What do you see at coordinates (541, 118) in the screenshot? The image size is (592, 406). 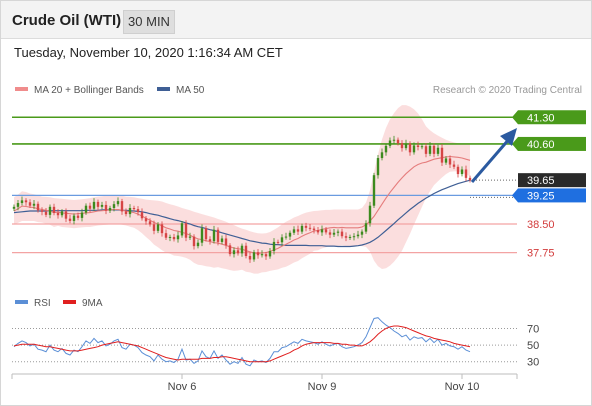 I see `level-label-resistance: 41.30` at bounding box center [541, 118].